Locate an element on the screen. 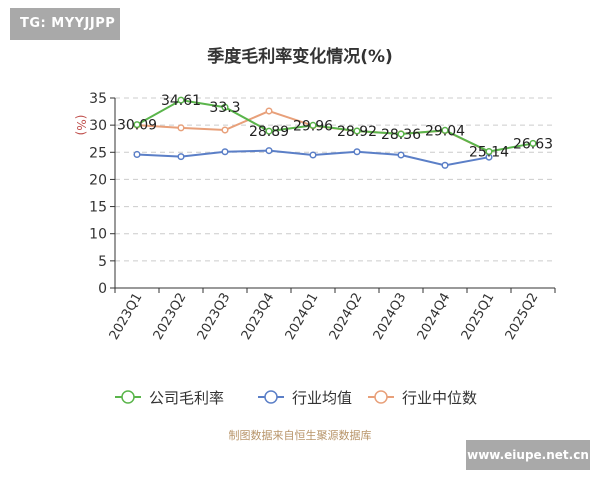 This screenshot has width=600, height=480. source-note: 制图数据来自恒生聚源数据库 is located at coordinates (300, 435).